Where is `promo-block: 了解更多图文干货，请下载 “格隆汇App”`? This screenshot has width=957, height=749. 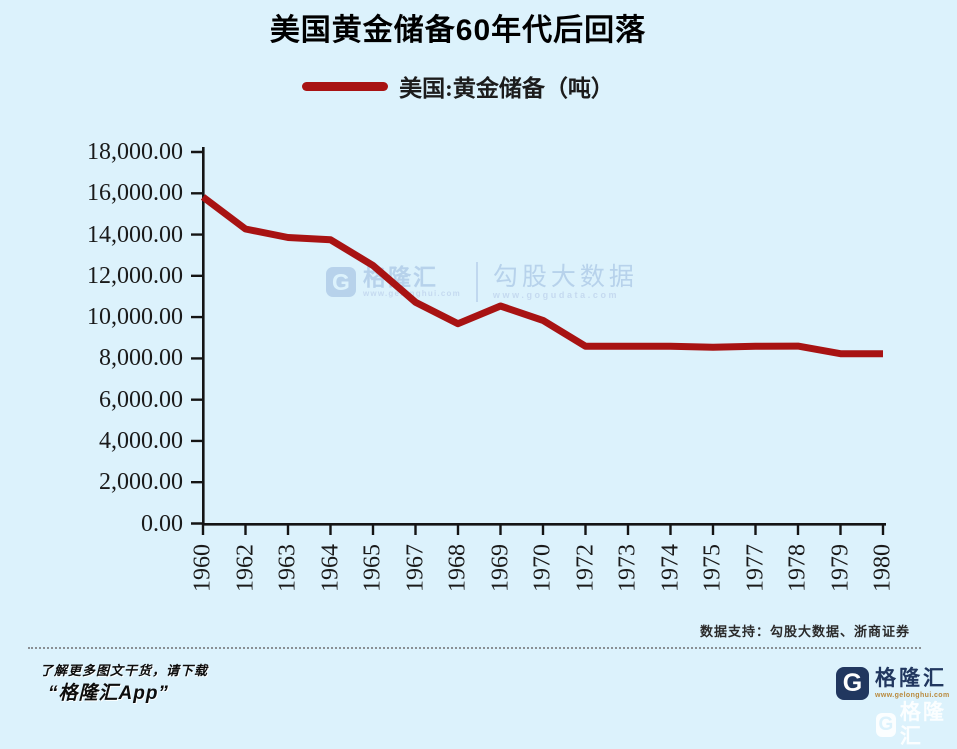 promo-block: 了解更多图文干货，请下载 “格隆汇App” is located at coordinates (124, 684).